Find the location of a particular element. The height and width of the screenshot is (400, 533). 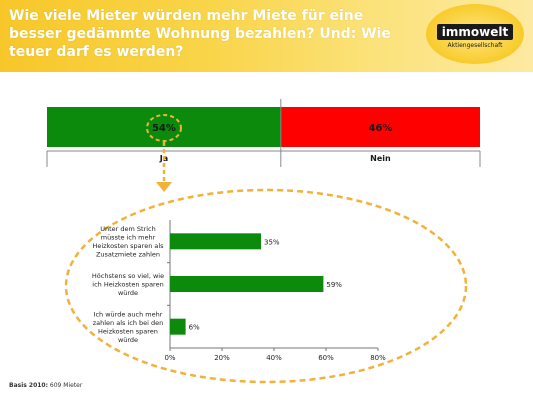

basis-value: 609 Mieter is located at coordinates (65, 385).